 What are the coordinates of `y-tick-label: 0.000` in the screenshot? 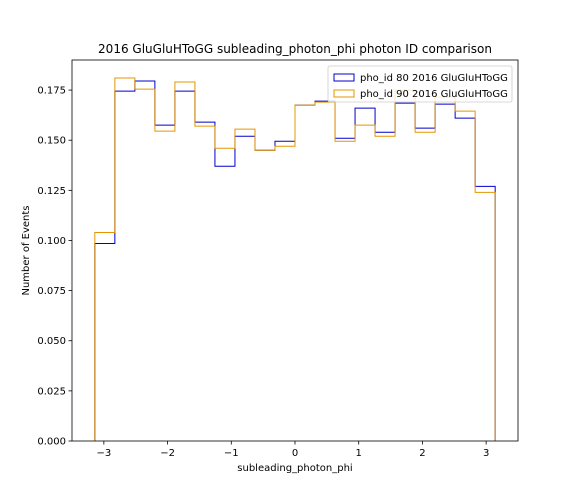 It's located at (51, 442).